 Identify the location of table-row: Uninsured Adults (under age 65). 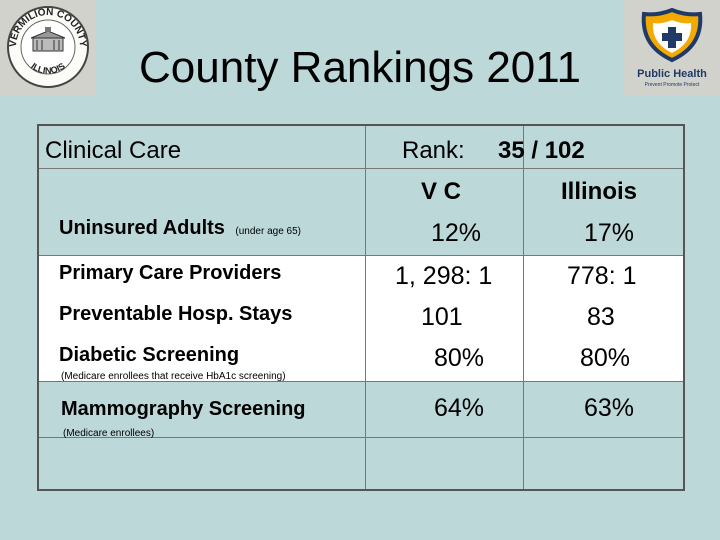
(180, 228).